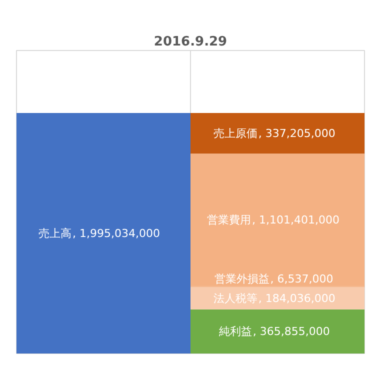 The width and height of the screenshot is (380, 369). What do you see at coordinates (242, 279) in the screenshot?
I see `series-label: 営業外損益` at bounding box center [242, 279].